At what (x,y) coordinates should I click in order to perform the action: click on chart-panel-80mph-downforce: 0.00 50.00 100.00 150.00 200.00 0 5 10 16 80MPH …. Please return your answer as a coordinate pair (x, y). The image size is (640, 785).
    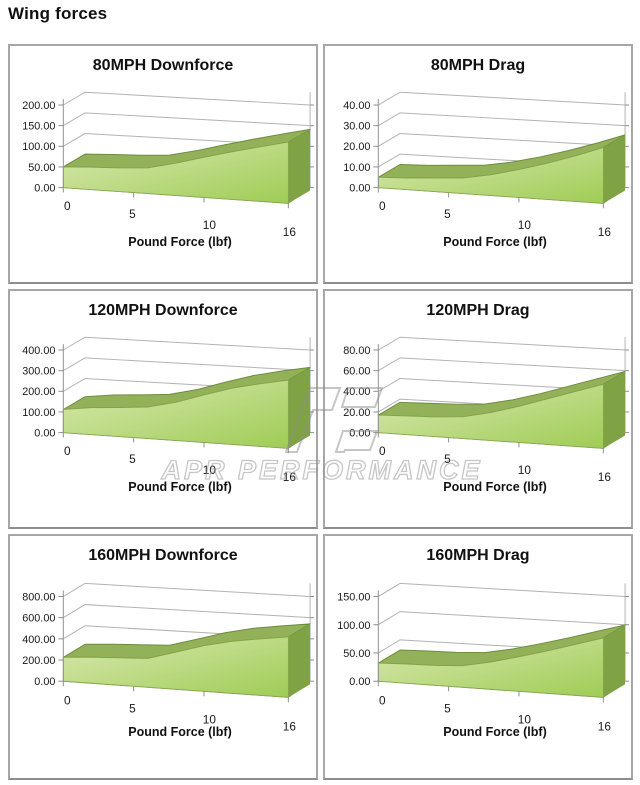
    Looking at the image, I should click on (163, 164).